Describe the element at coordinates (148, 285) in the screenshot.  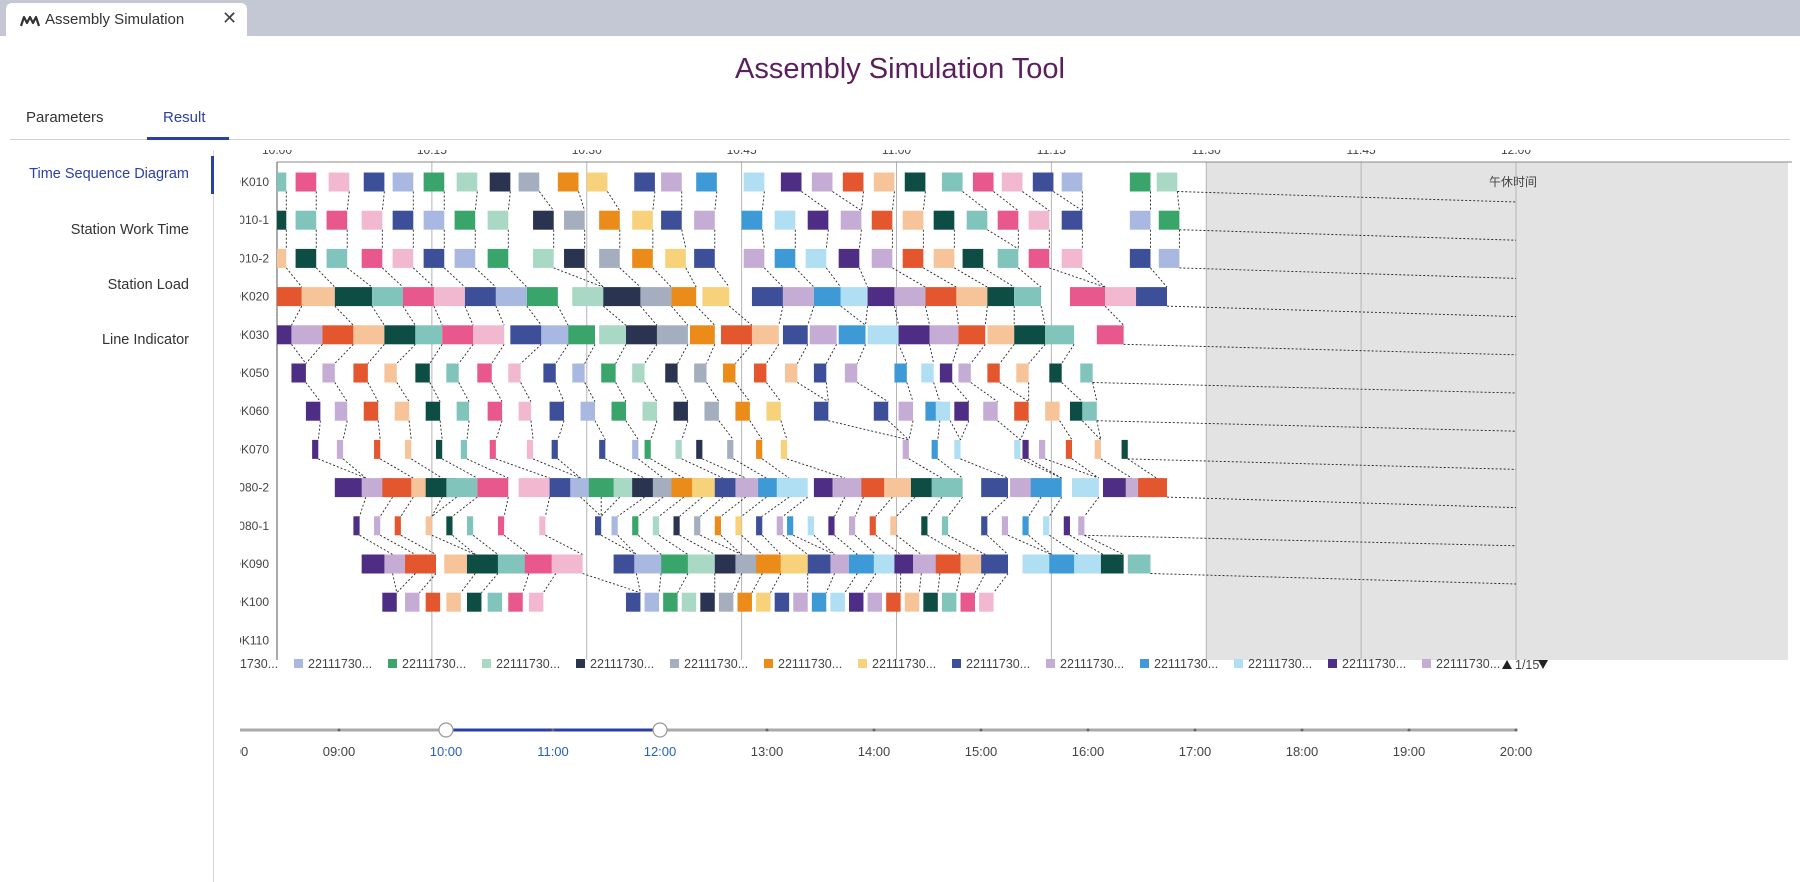
I see `nav-station-load: Station Load` at that location.